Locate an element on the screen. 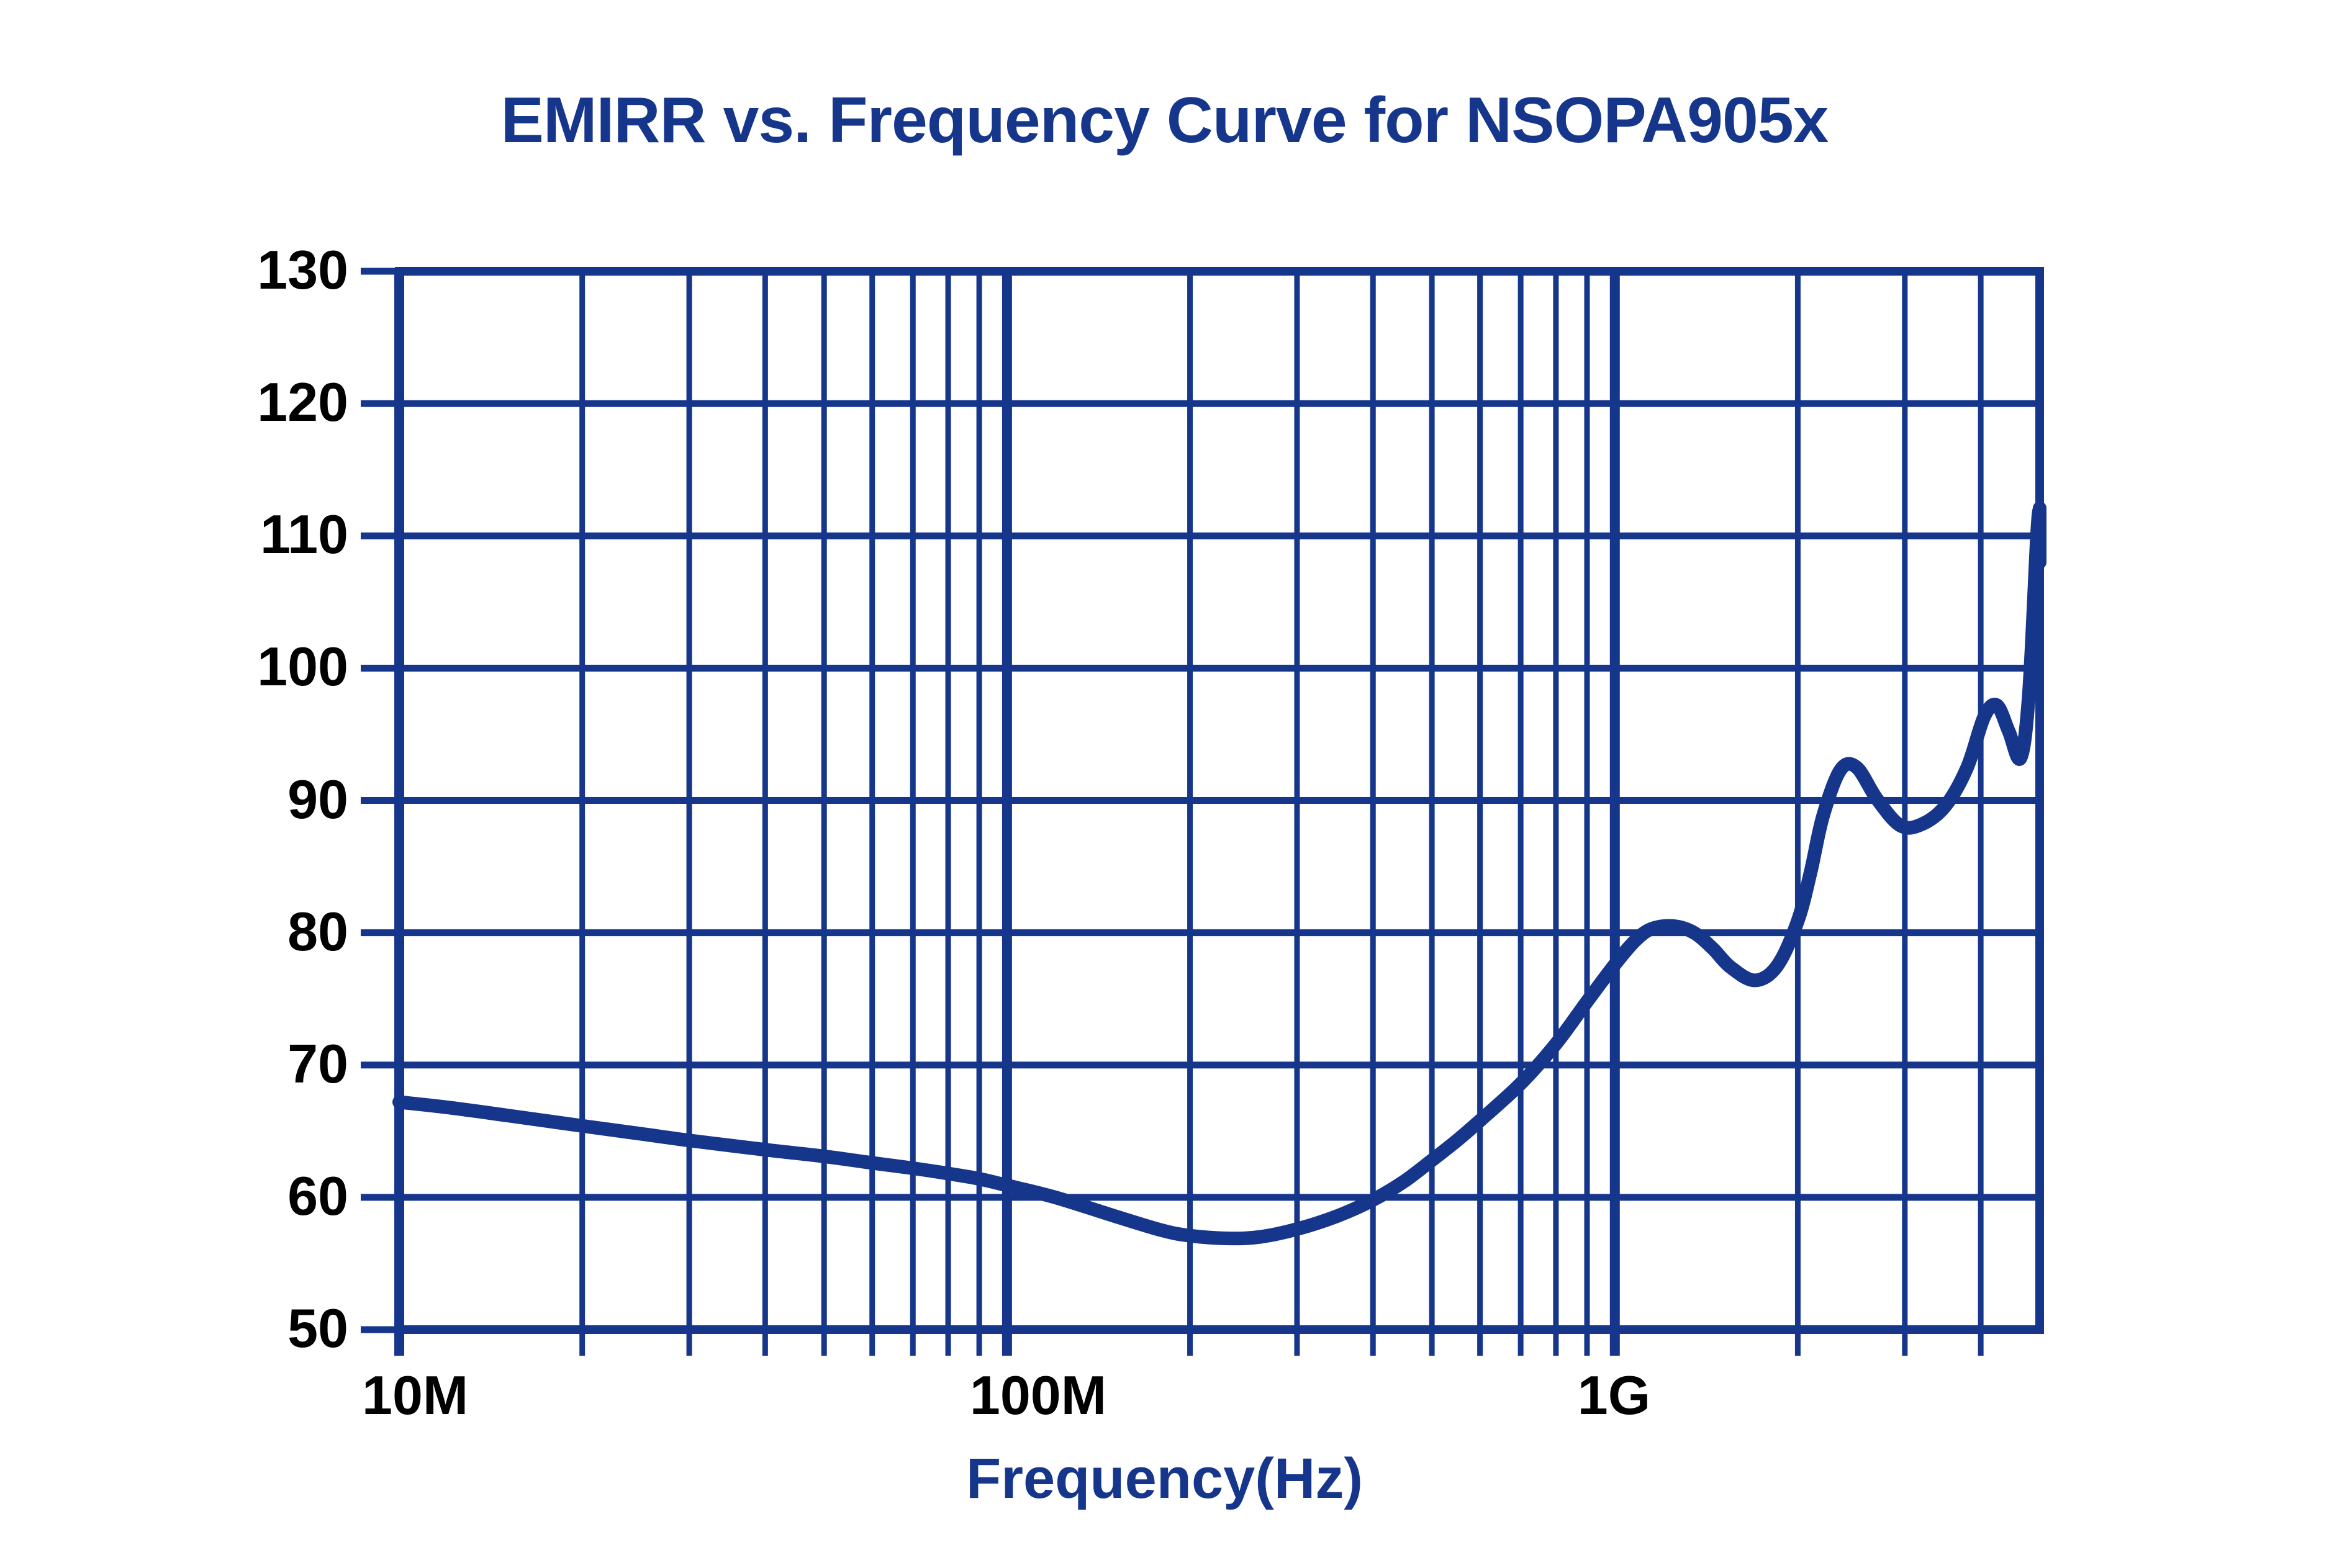  x-axis-title: Frequency(Hz) is located at coordinates (1164, 1478).